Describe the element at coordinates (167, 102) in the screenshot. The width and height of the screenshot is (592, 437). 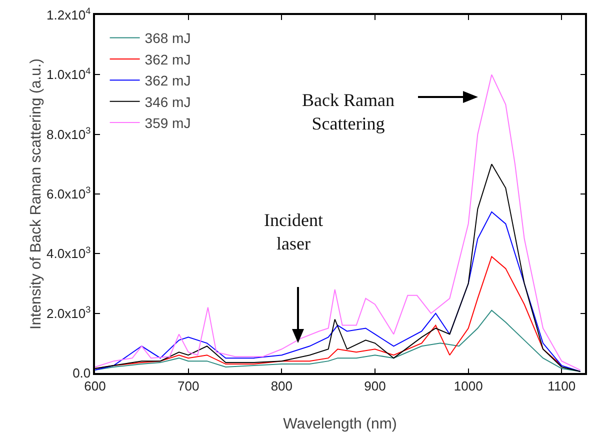
I see `legend-label: 346 mJ` at that location.